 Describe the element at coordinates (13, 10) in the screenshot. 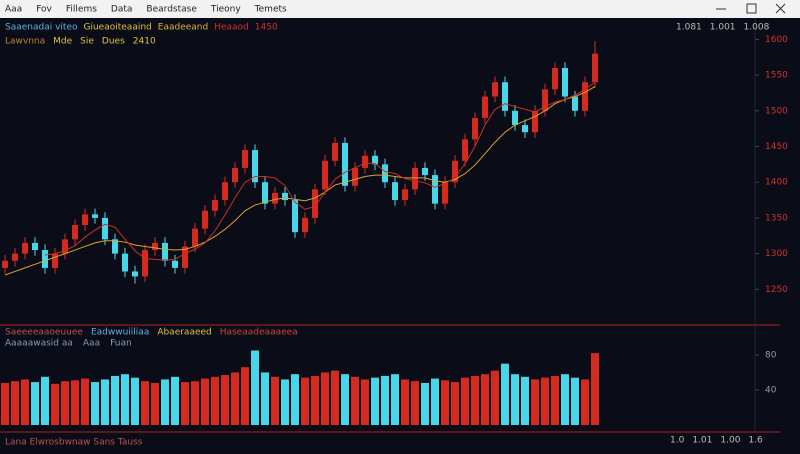

I see `menu-item: Aaa` at that location.